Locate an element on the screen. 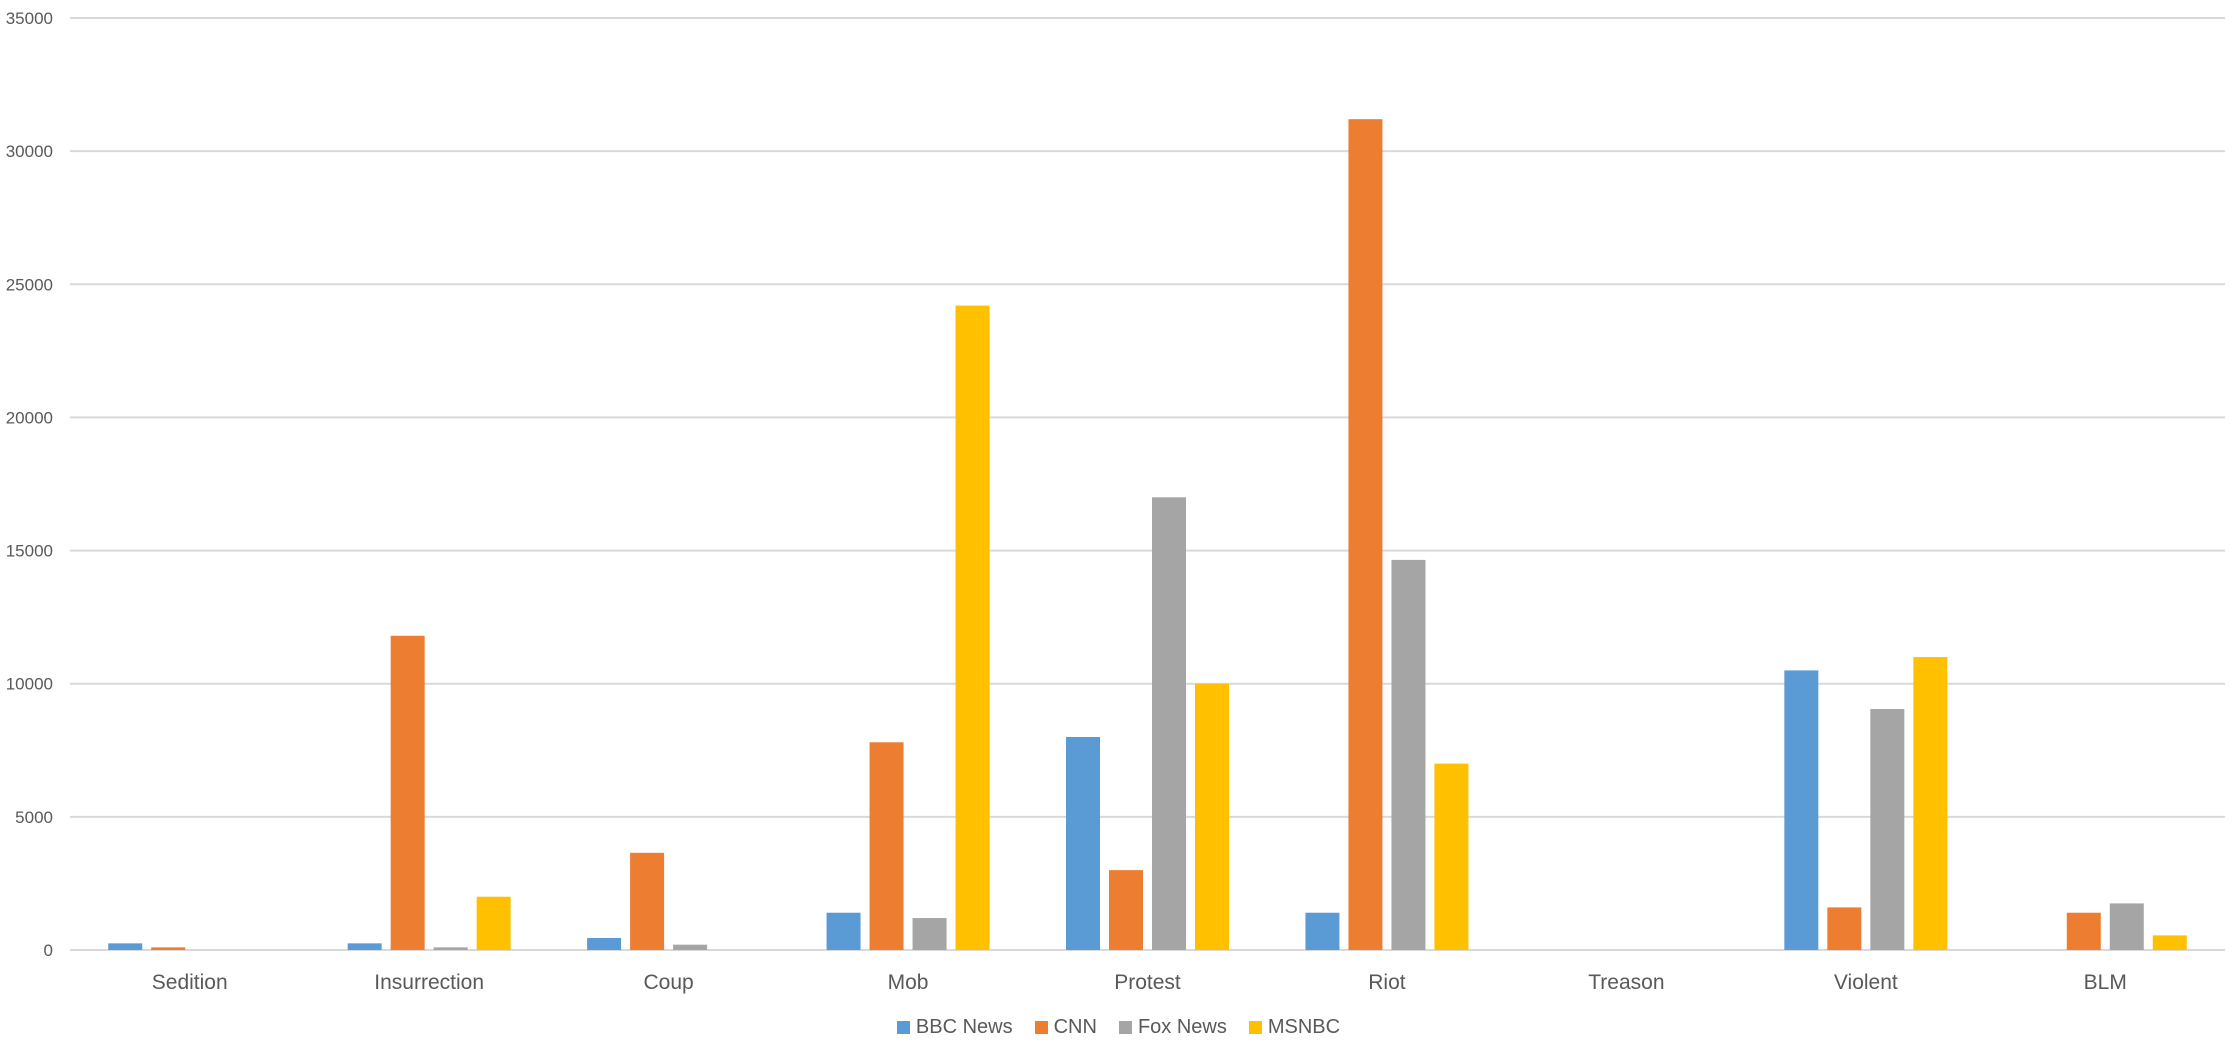  legend-item-cnn: CNN is located at coordinates (1065, 1027).